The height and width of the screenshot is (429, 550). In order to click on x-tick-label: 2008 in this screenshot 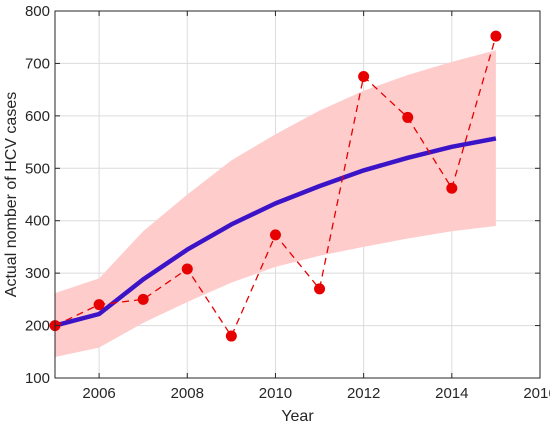, I will do `click(187, 393)`.